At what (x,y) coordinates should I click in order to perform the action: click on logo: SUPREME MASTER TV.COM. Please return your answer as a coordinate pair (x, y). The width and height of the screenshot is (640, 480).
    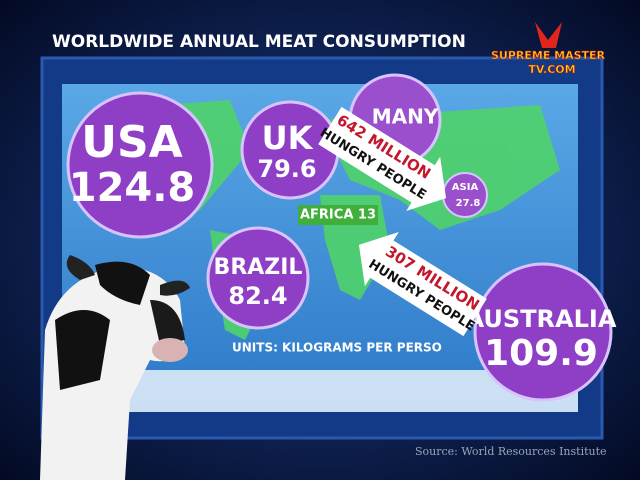
    Looking at the image, I should click on (548, 49).